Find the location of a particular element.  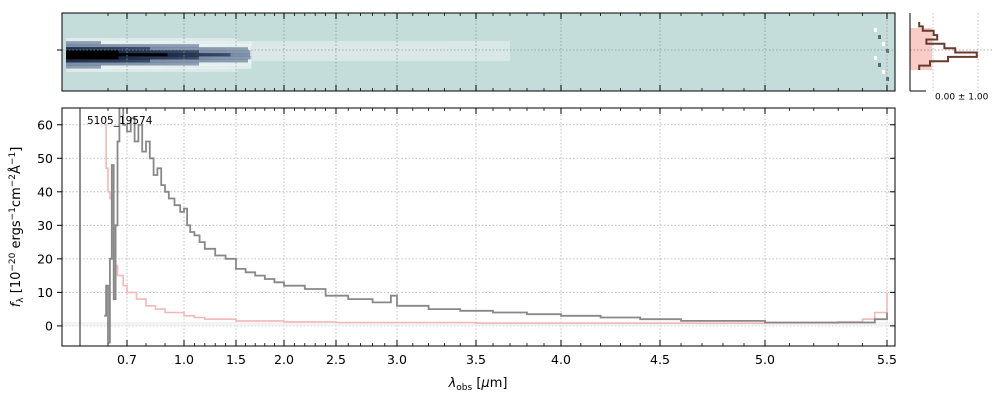

x-tick-label: 2.5 is located at coordinates (336, 359).